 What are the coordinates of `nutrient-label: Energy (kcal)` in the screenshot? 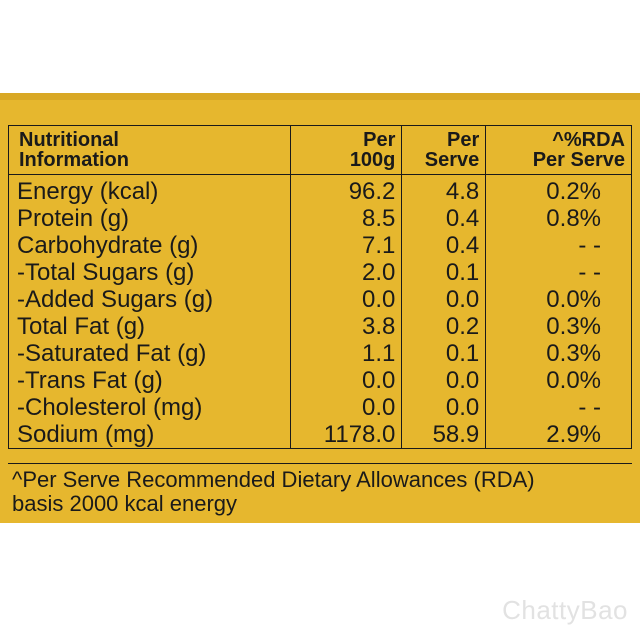 It's located at (149, 189).